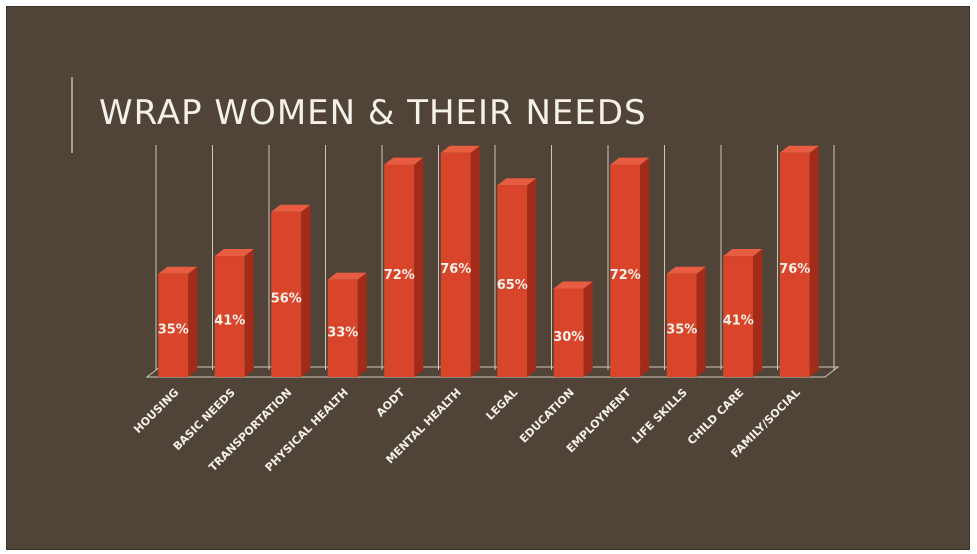 The image size is (977, 554). What do you see at coordinates (391, 403) in the screenshot?
I see `category-label: AODT` at bounding box center [391, 403].